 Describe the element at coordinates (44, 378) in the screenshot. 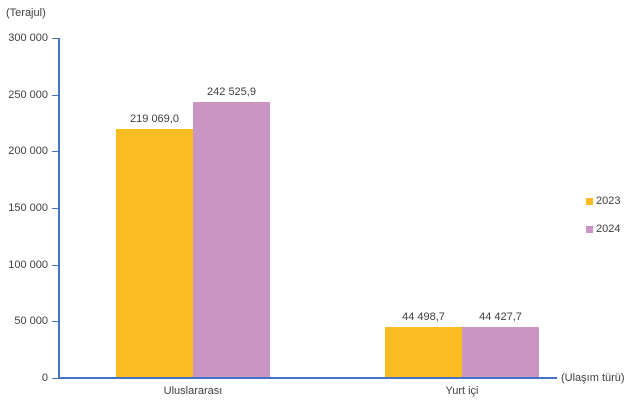

I see `y-tick-label: 0` at that location.